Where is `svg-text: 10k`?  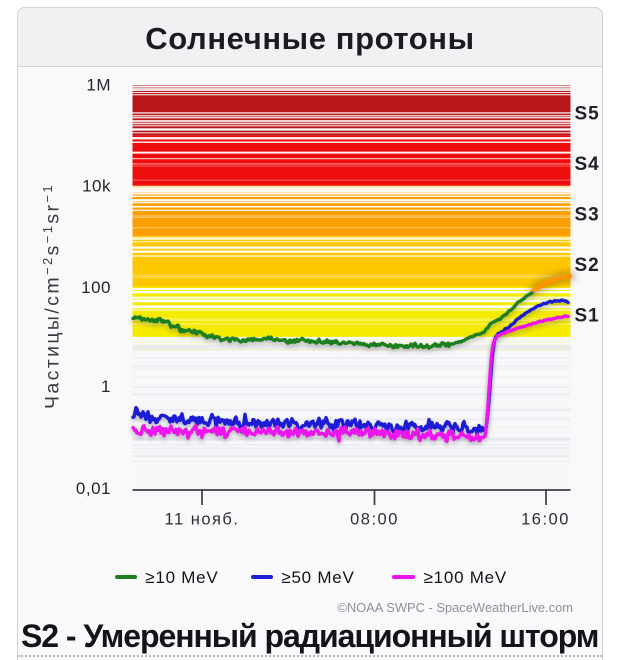
svg-text: 10k is located at coordinates (96, 186).